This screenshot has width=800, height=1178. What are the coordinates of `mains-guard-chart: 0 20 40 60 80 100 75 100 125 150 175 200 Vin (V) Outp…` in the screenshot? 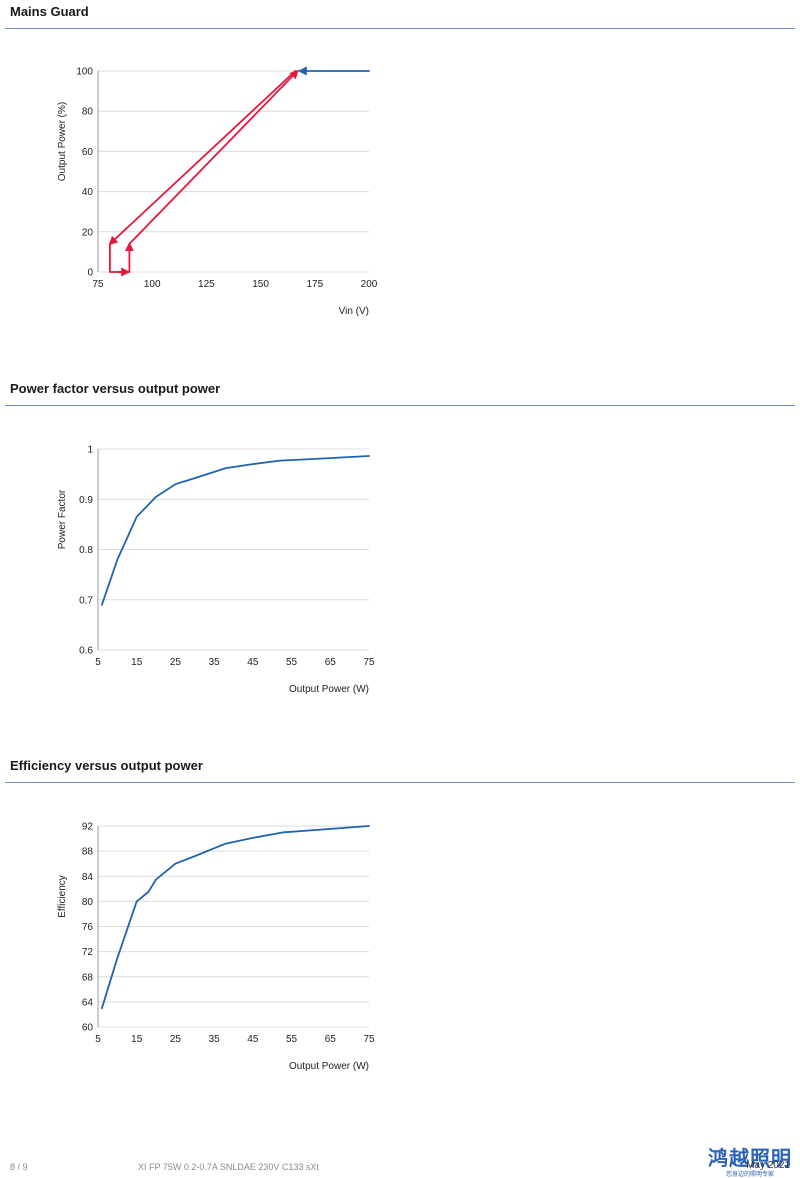 It's located at (217, 191).